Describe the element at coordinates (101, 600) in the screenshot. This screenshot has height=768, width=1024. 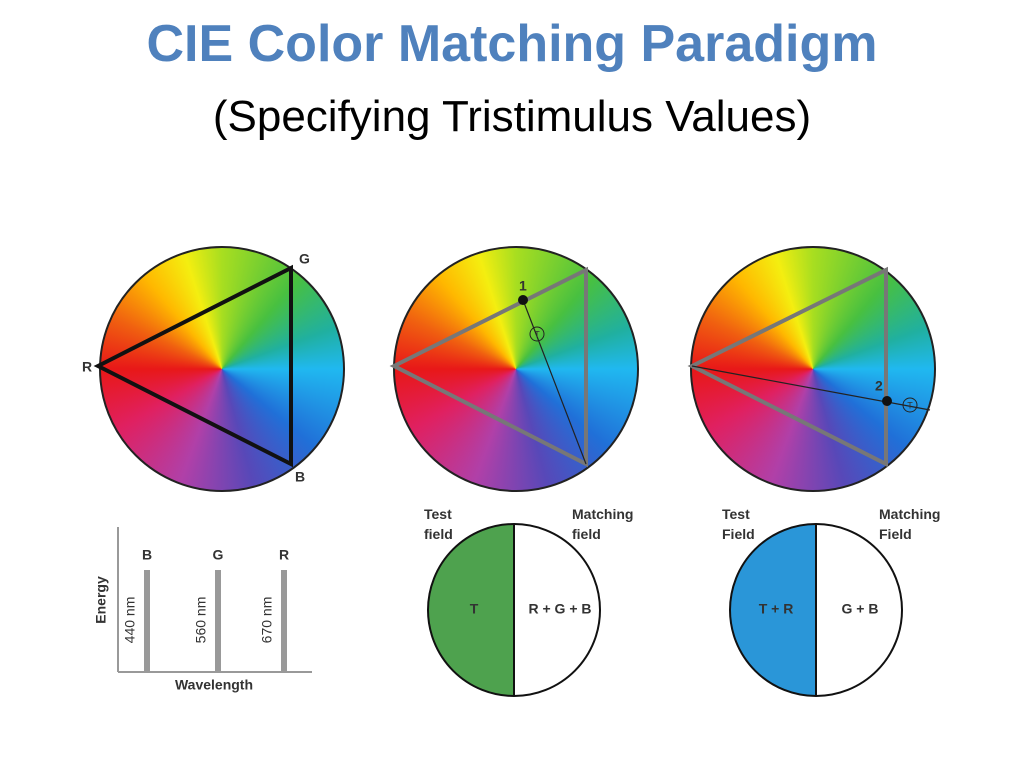
I see `label: Energy` at that location.